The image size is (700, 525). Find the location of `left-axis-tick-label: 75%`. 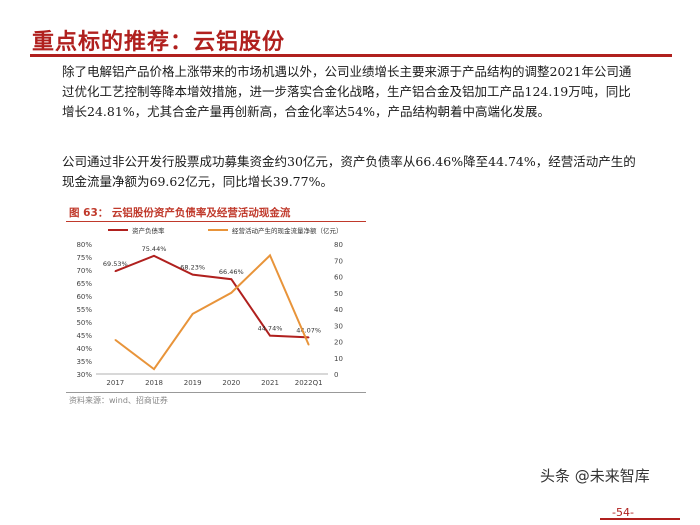

left-axis-tick-label: 75% is located at coordinates (84, 258).